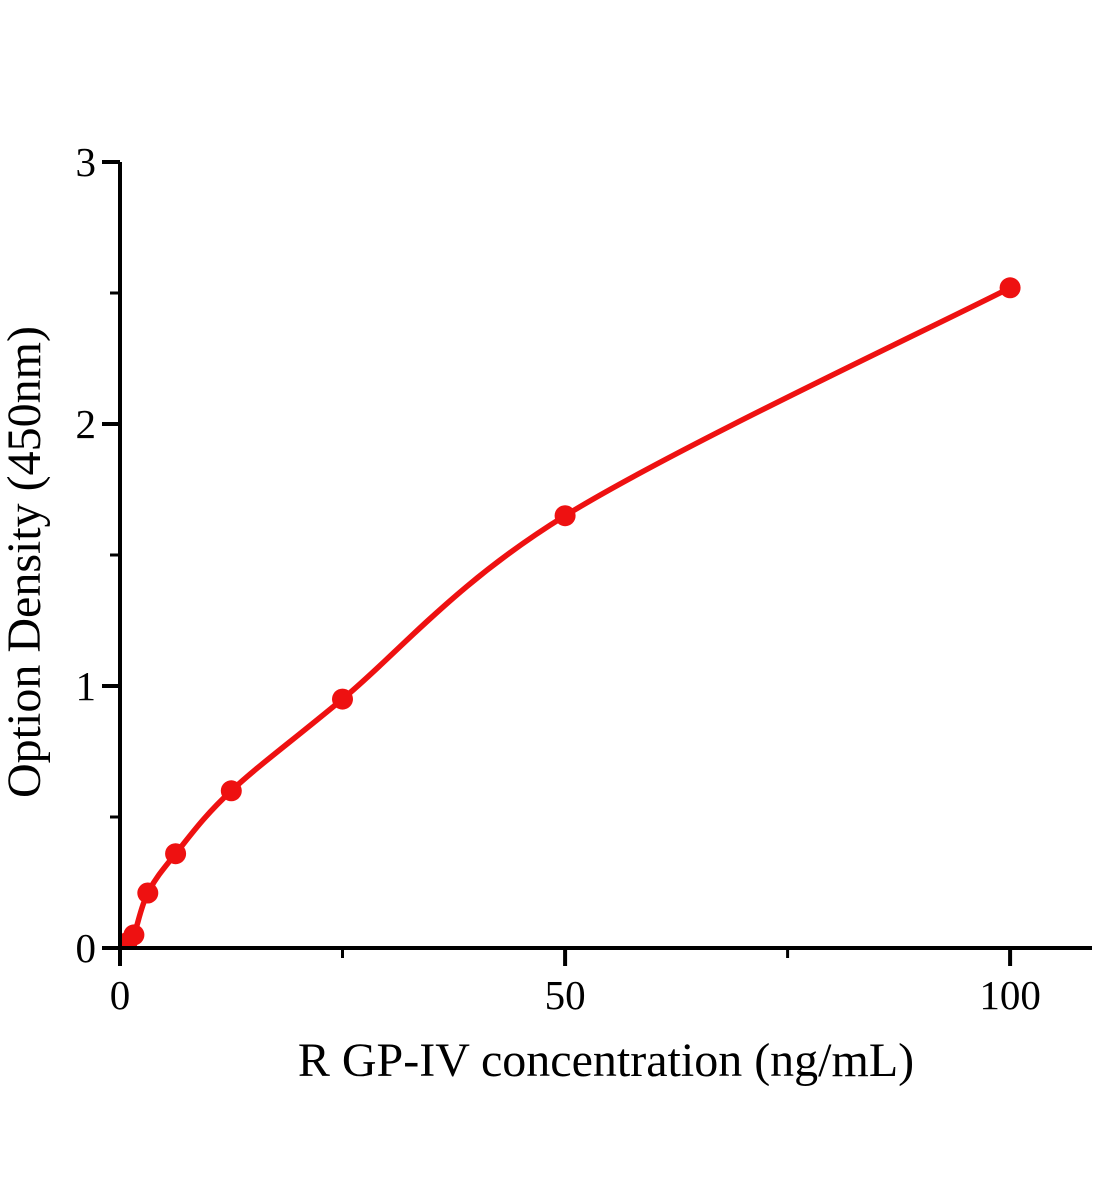  What do you see at coordinates (86, 948) in the screenshot?
I see `y-tick-label: 0` at bounding box center [86, 948].